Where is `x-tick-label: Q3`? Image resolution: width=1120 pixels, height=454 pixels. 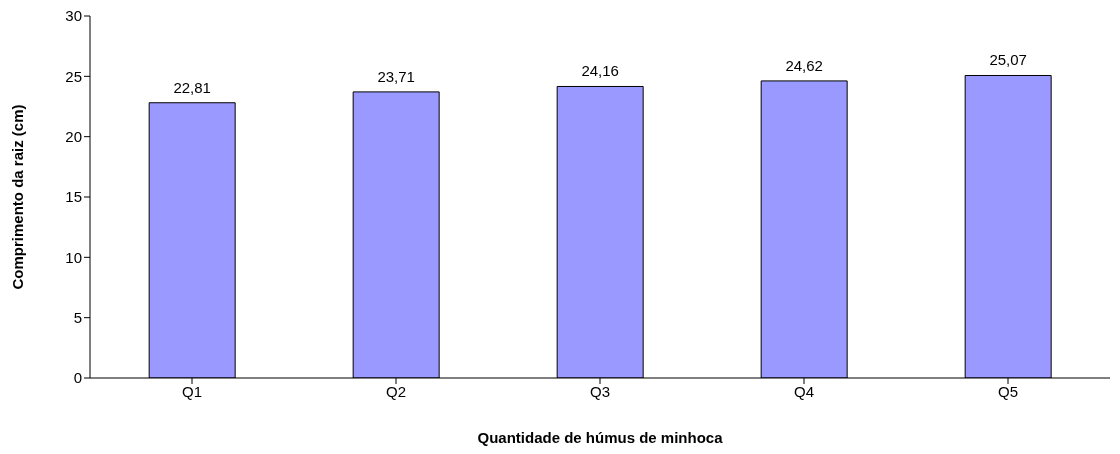 x-tick-label: Q3 is located at coordinates (600, 391).